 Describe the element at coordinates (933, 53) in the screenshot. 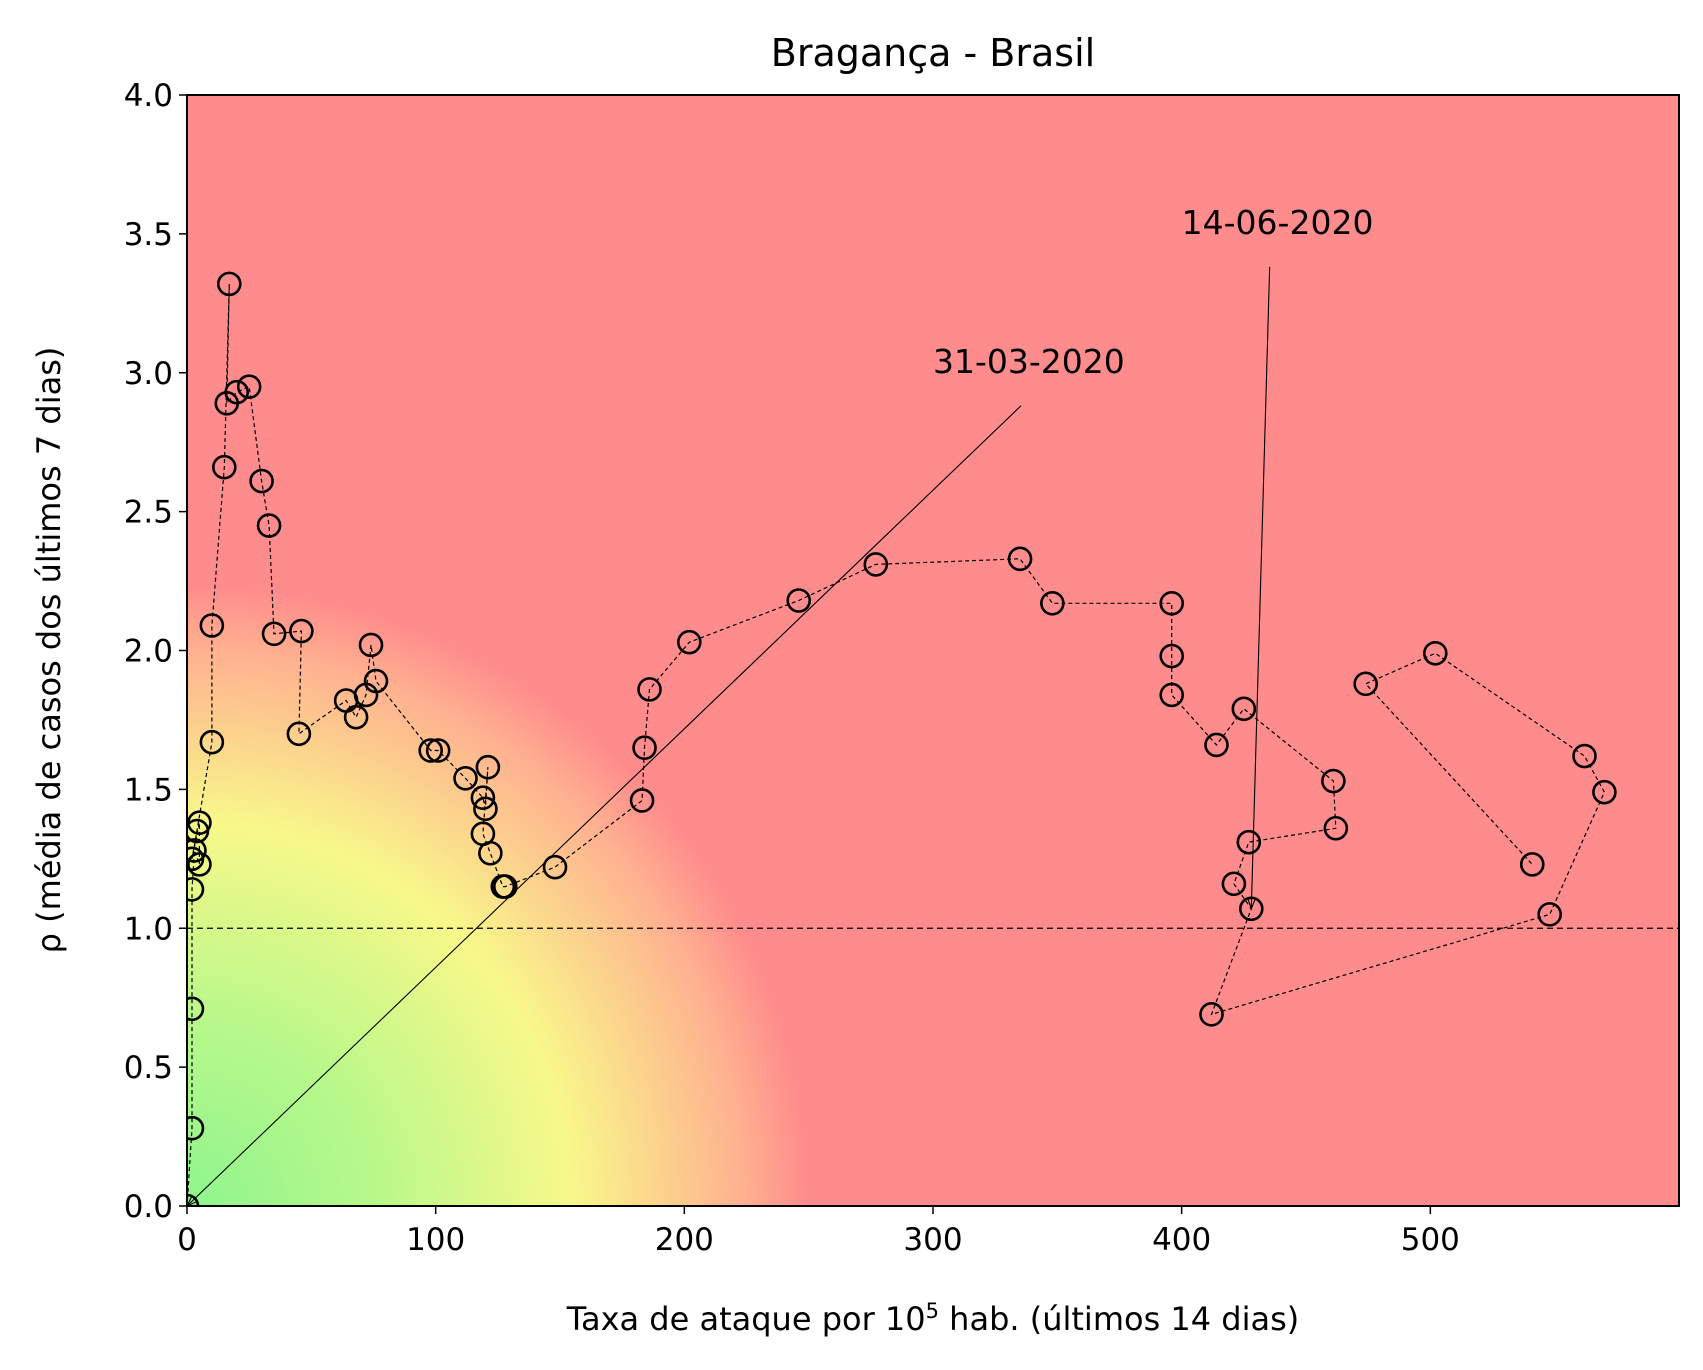

I see `chart-title: Bragança - Brasil` at that location.